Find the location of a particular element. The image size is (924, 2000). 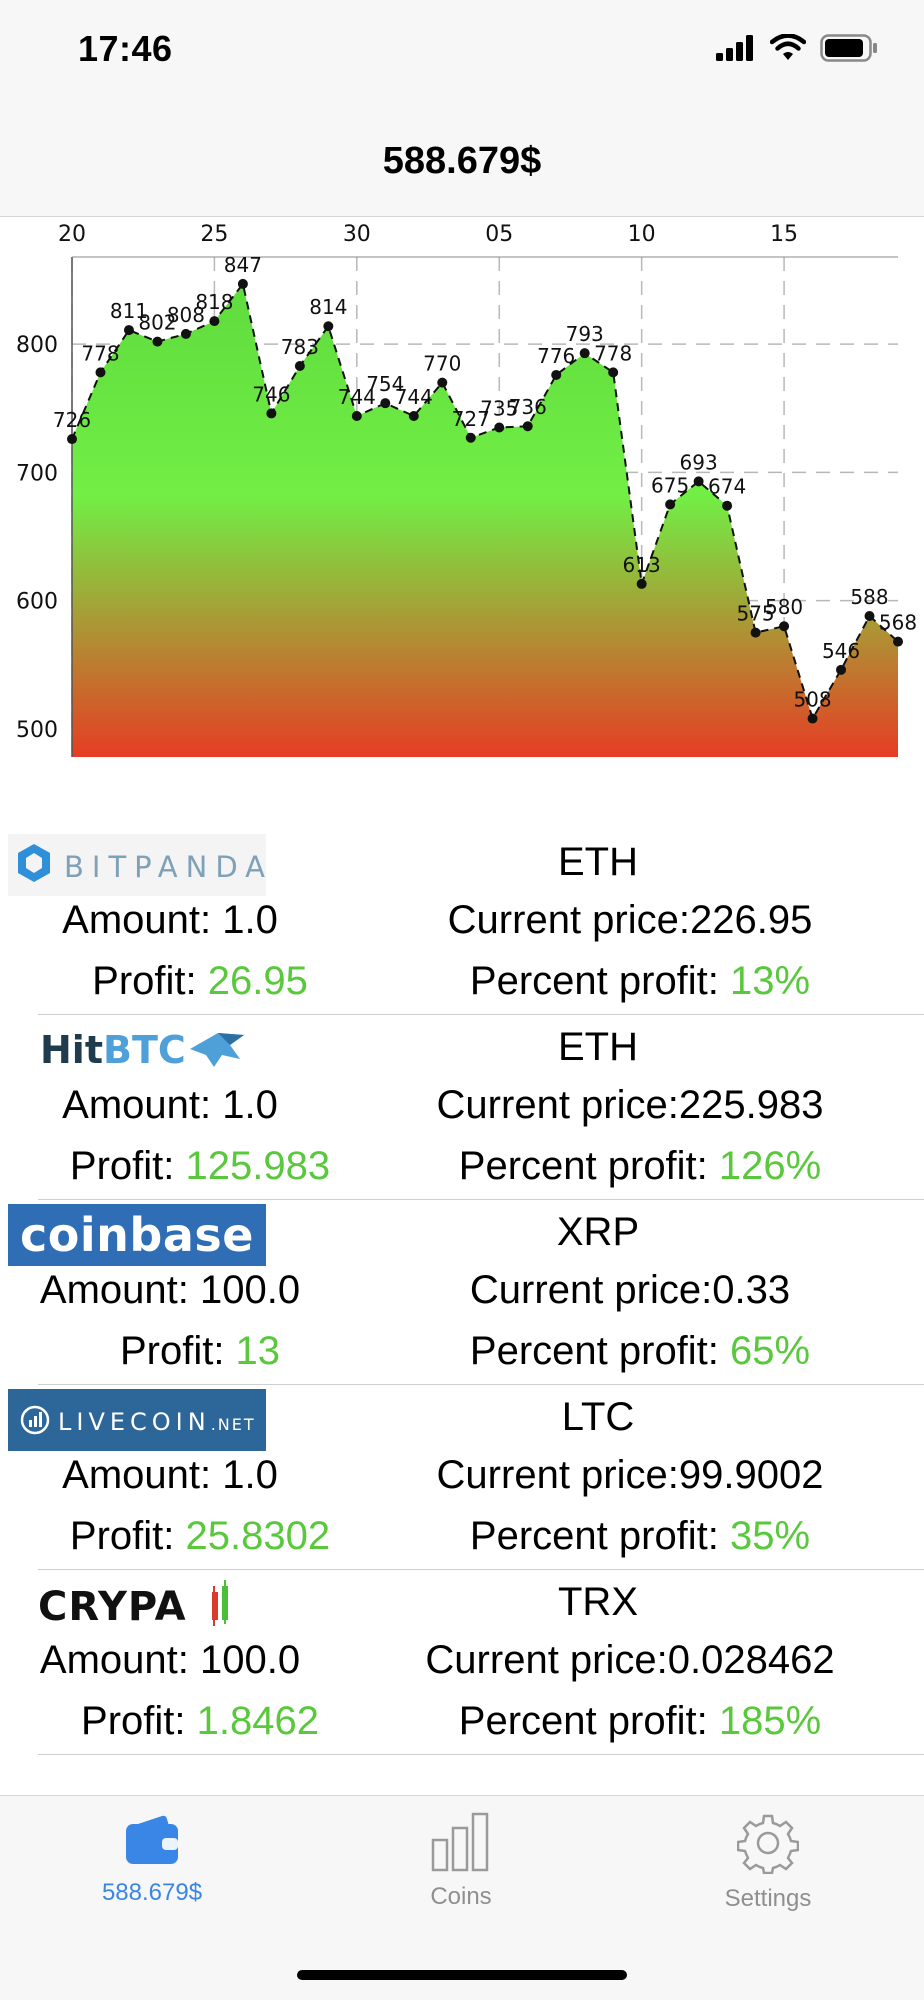

percent-profit-label: Percent profit: 13% is located at coordinates (640, 981).